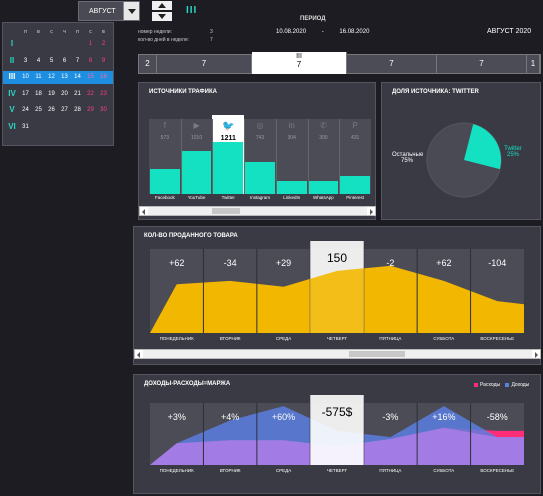 This screenshot has height=496, width=543. What do you see at coordinates (64, 77) in the screenshot?
I see `calendar-day: 13` at bounding box center [64, 77].